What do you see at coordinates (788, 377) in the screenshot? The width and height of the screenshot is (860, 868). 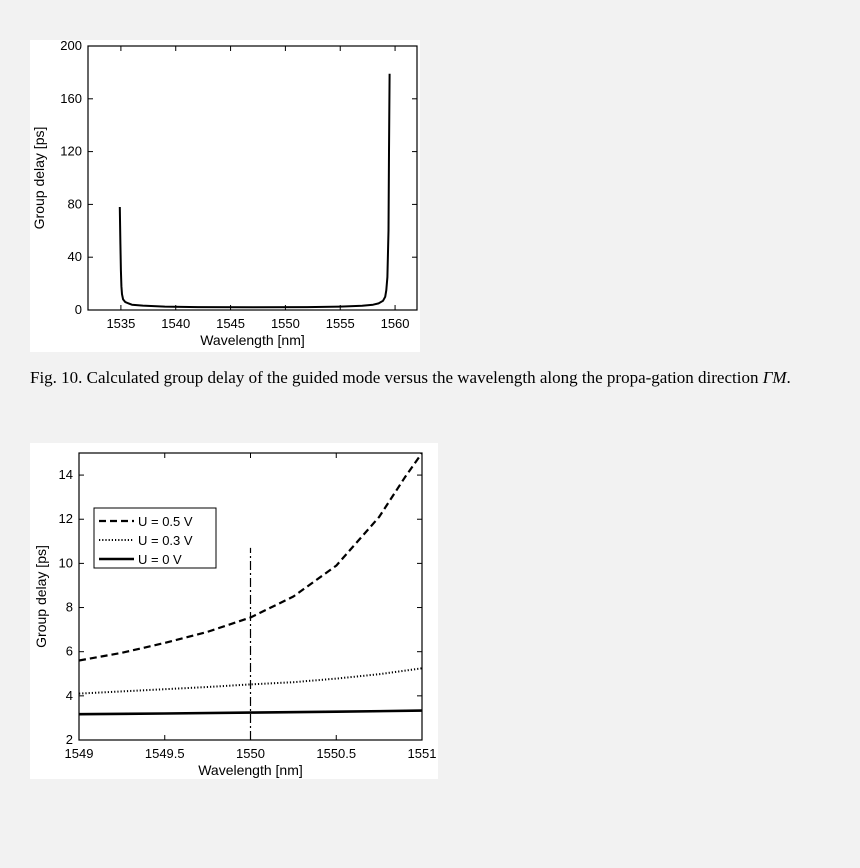 I see `caption-end: .` at bounding box center [788, 377].